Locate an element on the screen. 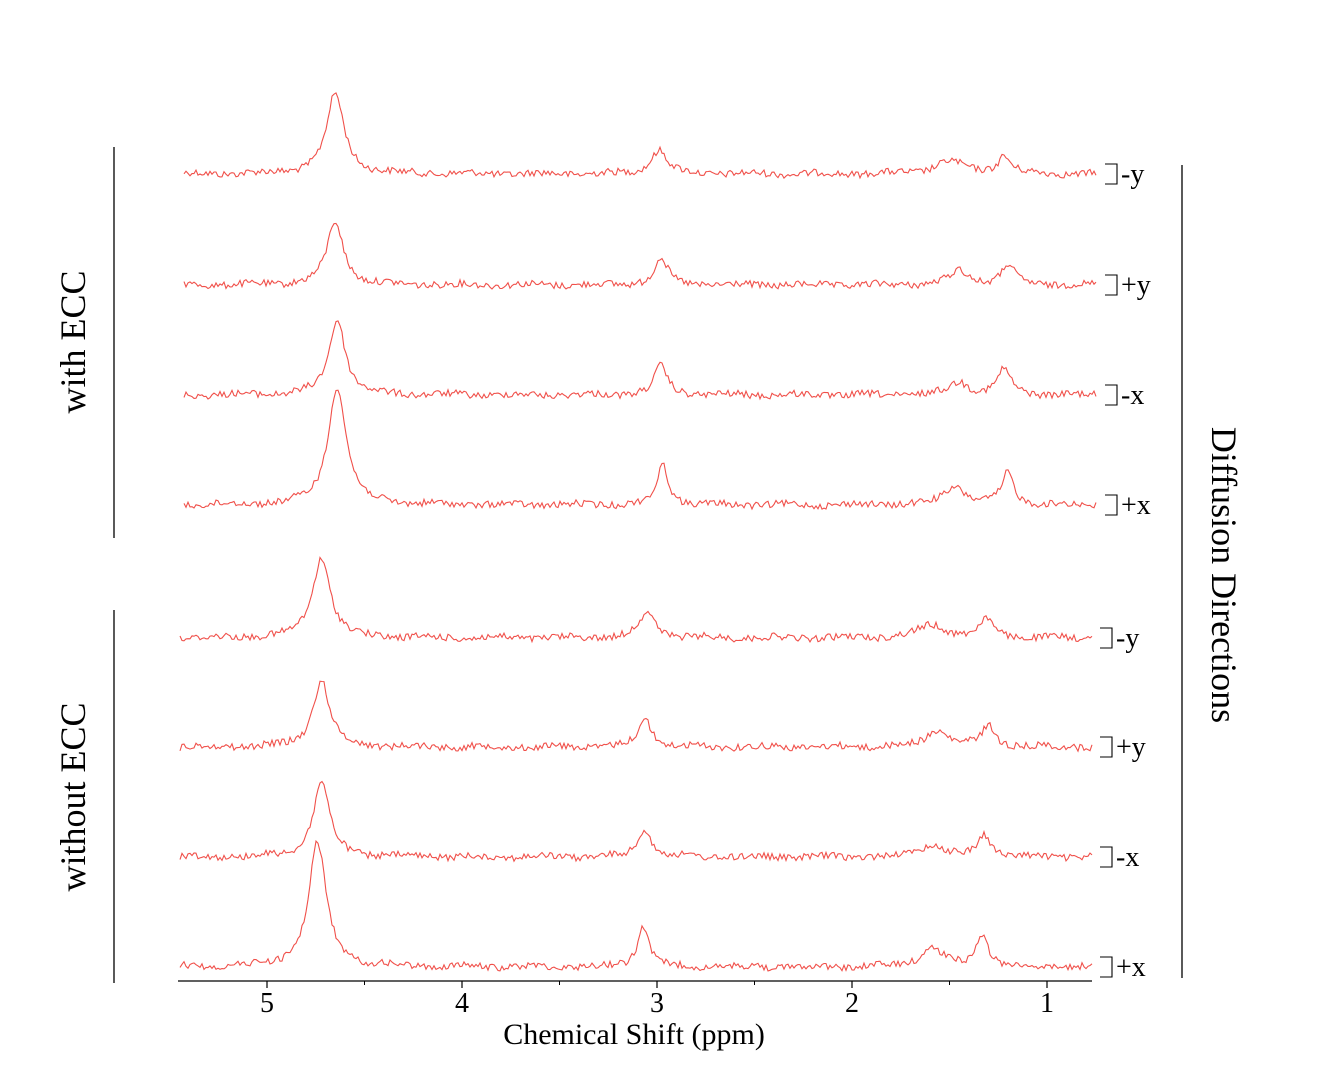 The height and width of the screenshot is (1080, 1320). x-axis-label: Chemical Shift (ppm) is located at coordinates (634, 1034).